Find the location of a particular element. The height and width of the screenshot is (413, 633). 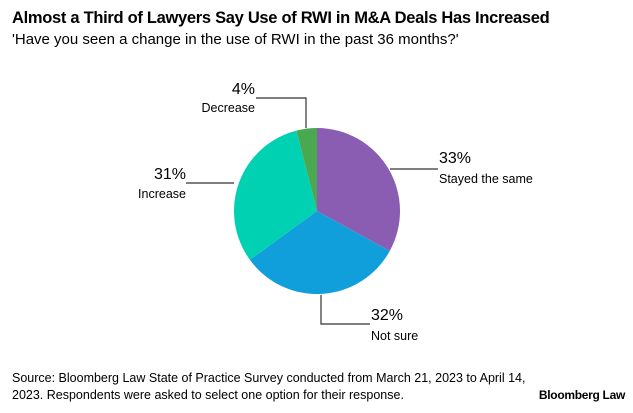

value-label-decrease: 4% is located at coordinates (243, 89).